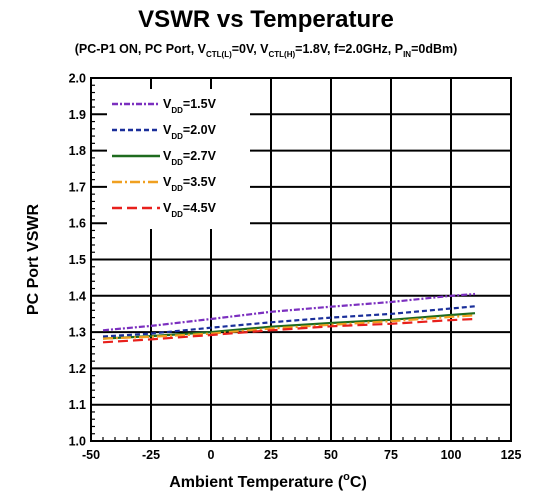  What do you see at coordinates (77, 333) in the screenshot?
I see `y-tick-label: 1.3` at bounding box center [77, 333].